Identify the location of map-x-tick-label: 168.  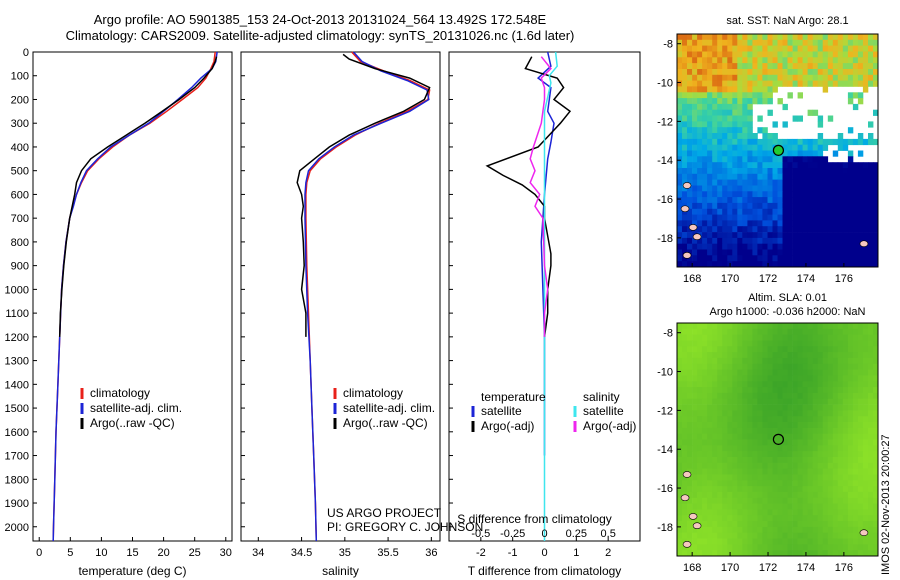
(692, 279).